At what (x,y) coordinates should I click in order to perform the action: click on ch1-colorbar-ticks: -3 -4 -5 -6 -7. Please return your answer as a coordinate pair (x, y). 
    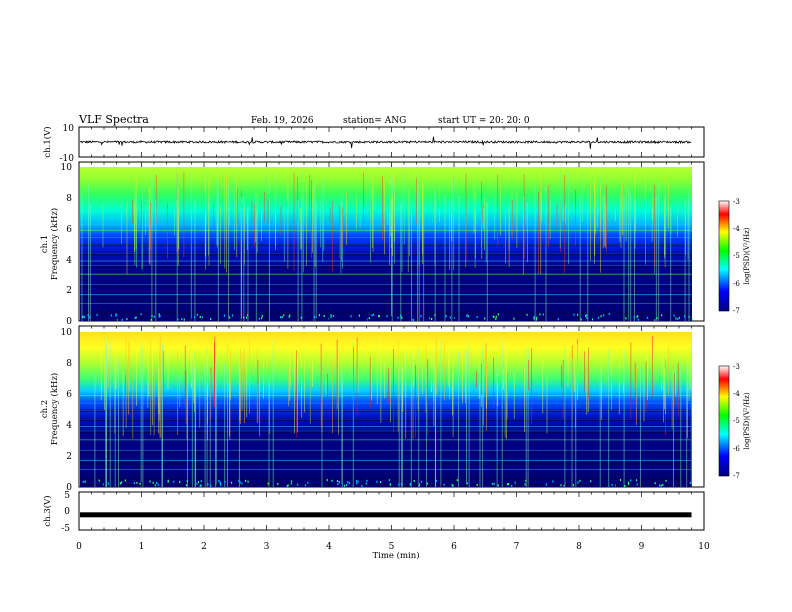
    Looking at the image, I should click on (736, 256).